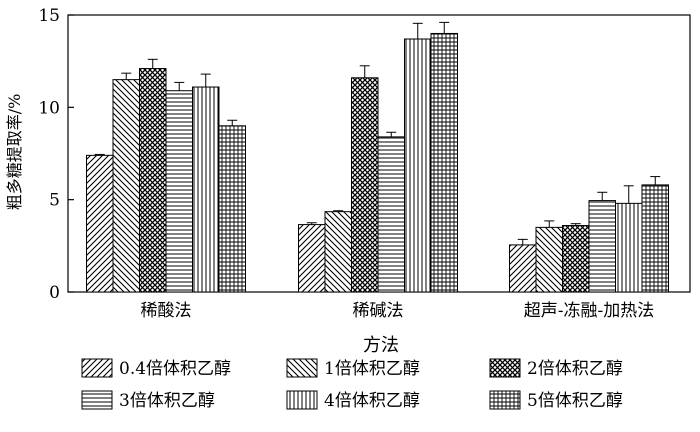 This screenshot has height=432, width=700. What do you see at coordinates (352, 384) in the screenshot?
I see `legend: 0.4倍体积乙醇 1倍体积乙醇 2倍体积乙醇 3倍体积乙醇 4倍体积乙醇 5倍体积乙醇` at bounding box center [352, 384].